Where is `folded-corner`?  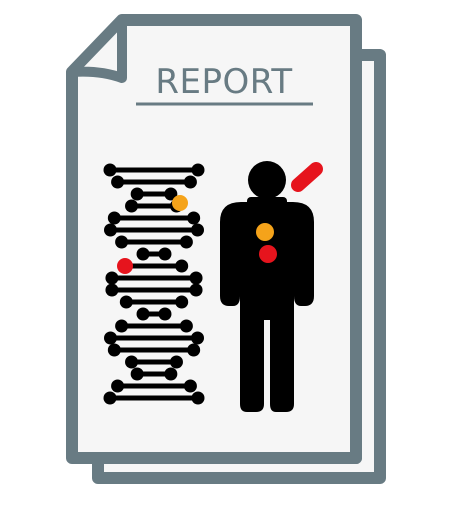
folded-corner is located at coordinates (97, 49).